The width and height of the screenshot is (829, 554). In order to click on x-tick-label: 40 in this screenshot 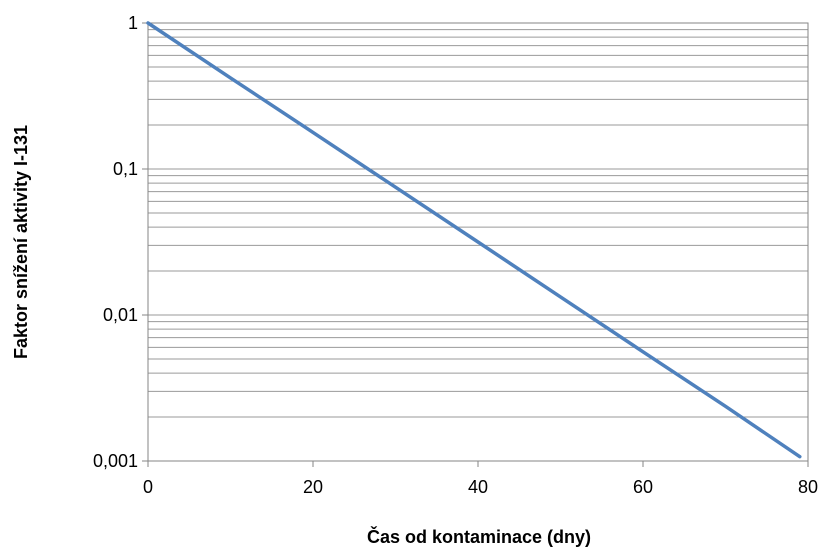, I will do `click(478, 487)`.